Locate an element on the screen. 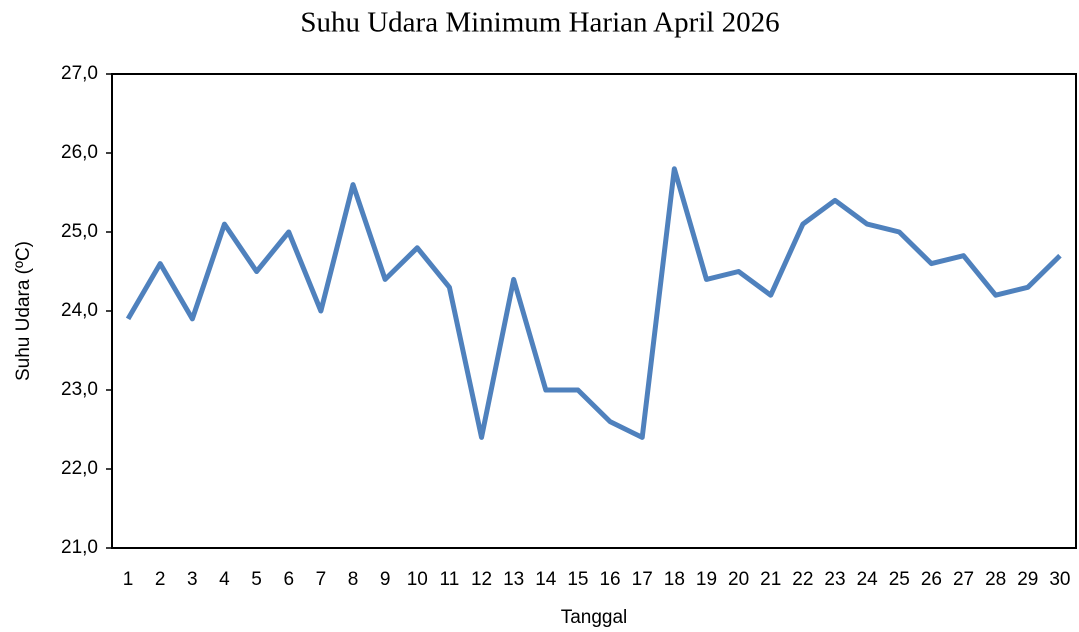 The height and width of the screenshot is (632, 1079). x-tick-label: 13 is located at coordinates (513, 579).